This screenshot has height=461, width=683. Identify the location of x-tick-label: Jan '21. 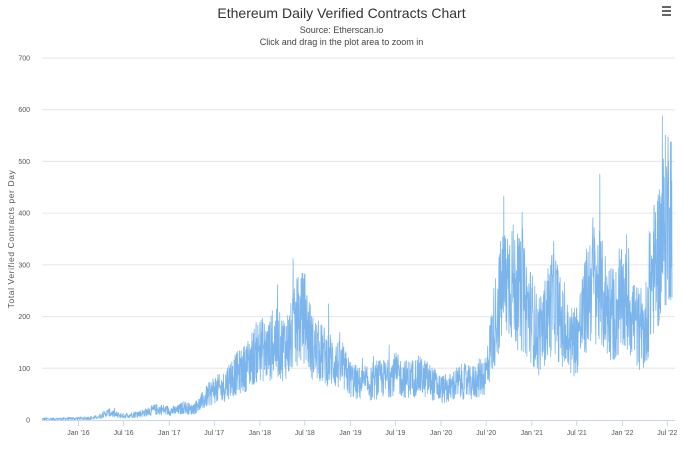
(532, 433).